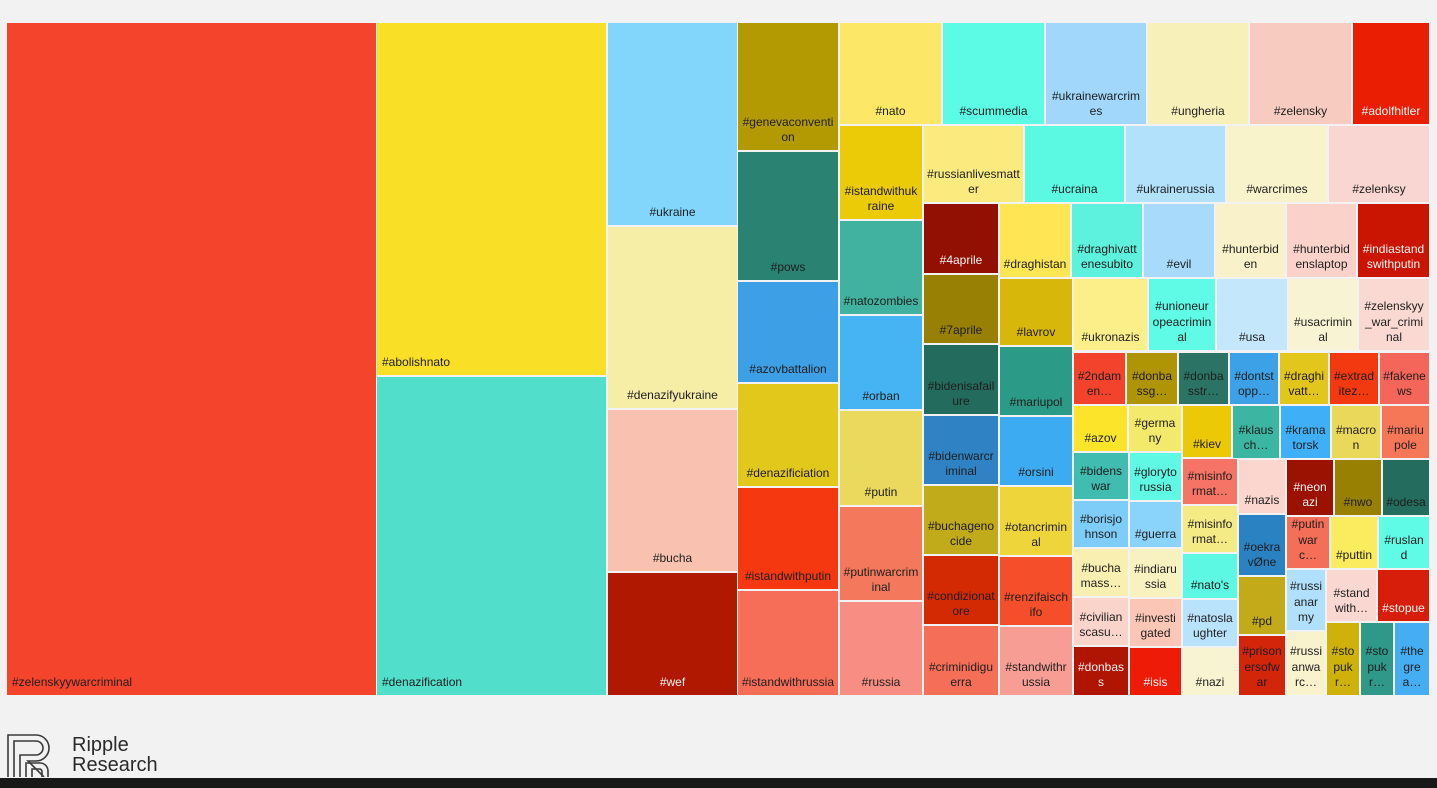 The width and height of the screenshot is (1437, 788). I want to click on treemap-tile: #pd, so click(1262, 605).